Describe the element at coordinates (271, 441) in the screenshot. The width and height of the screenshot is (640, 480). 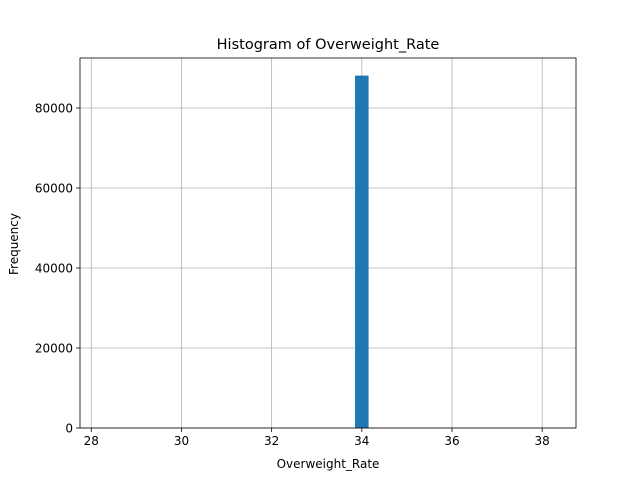
I see `x-tick-label: 32` at that location.